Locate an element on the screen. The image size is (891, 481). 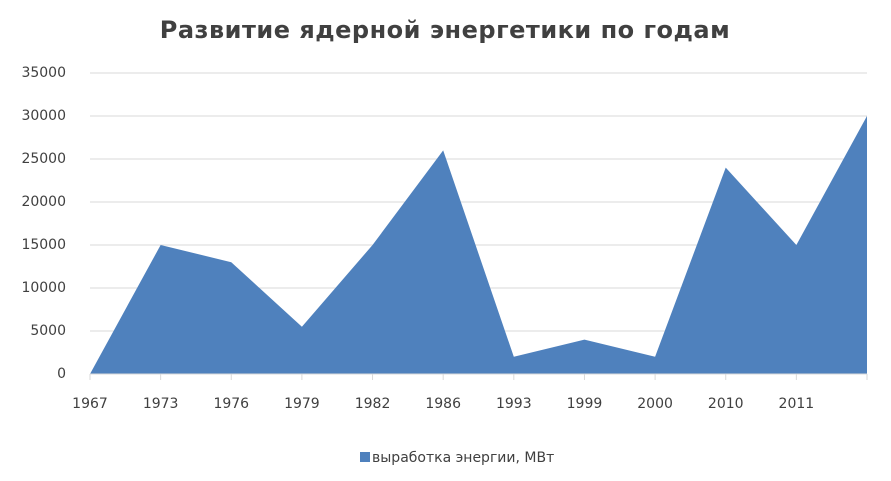
y-tick-label: 30000 is located at coordinates (43, 116).